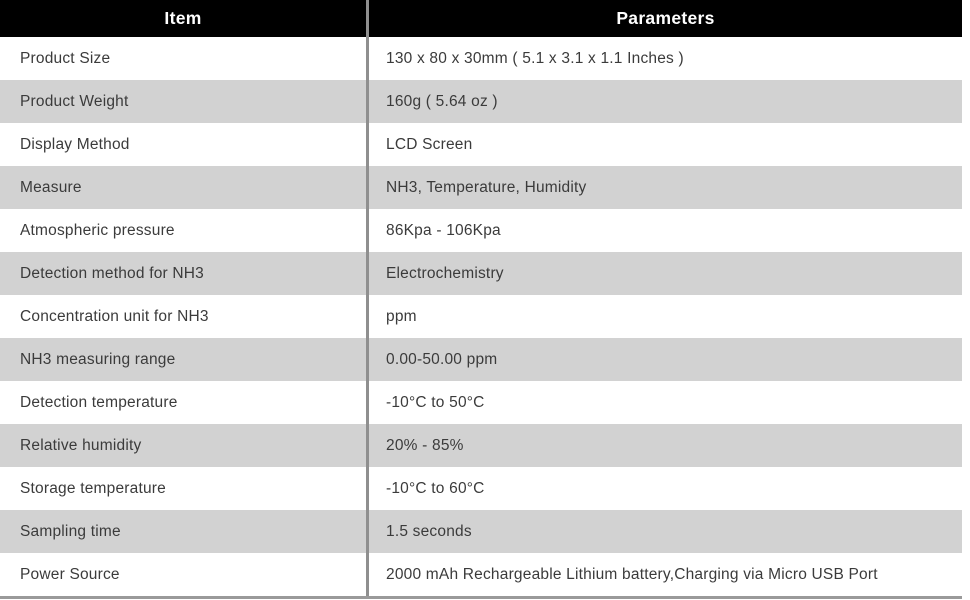 This screenshot has height=600, width=970. I want to click on table-row: Atmospheric pressure 86Kpa - 106Kpa, so click(481, 230).